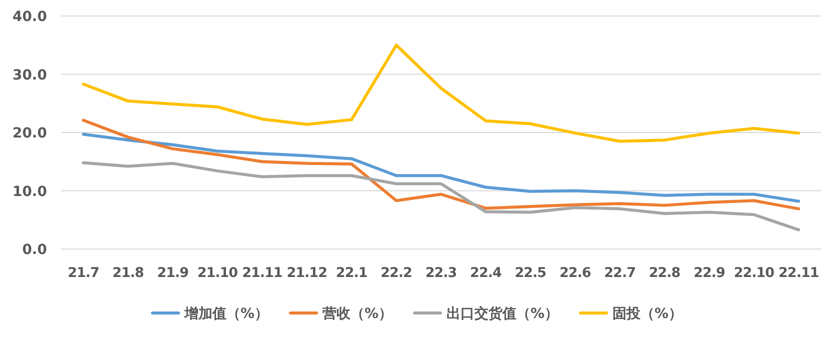 This screenshot has height=340, width=837. I want to click on x-tick-label: 22.6, so click(575, 273).